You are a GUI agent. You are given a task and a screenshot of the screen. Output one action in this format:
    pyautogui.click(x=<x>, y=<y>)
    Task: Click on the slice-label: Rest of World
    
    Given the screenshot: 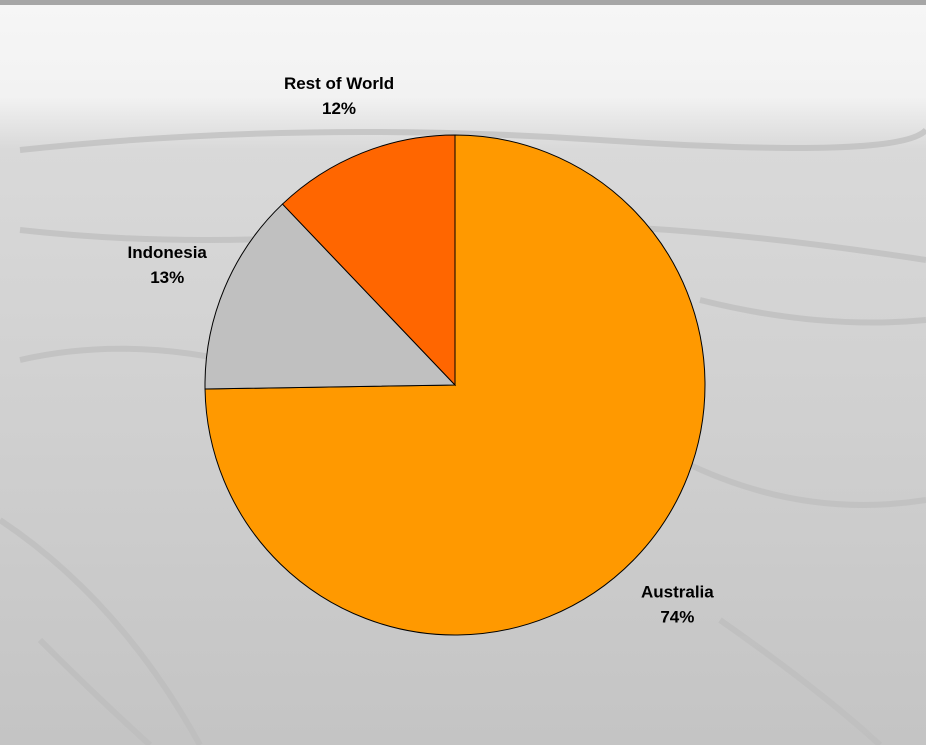 What is the action you would take?
    pyautogui.click(x=339, y=83)
    